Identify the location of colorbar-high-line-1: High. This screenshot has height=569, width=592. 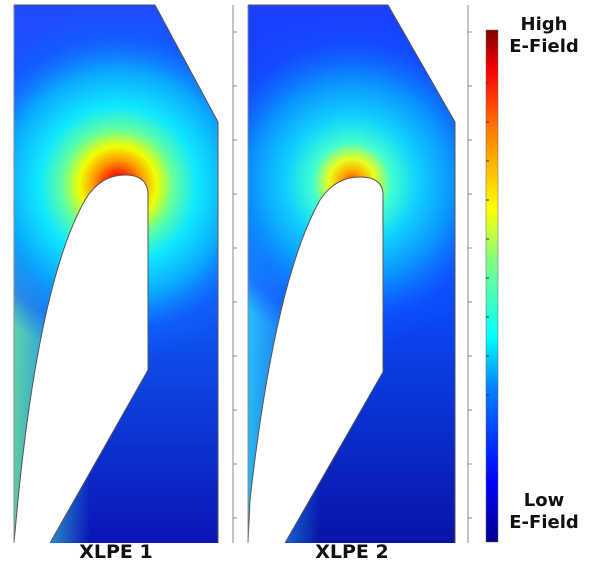
(544, 24).